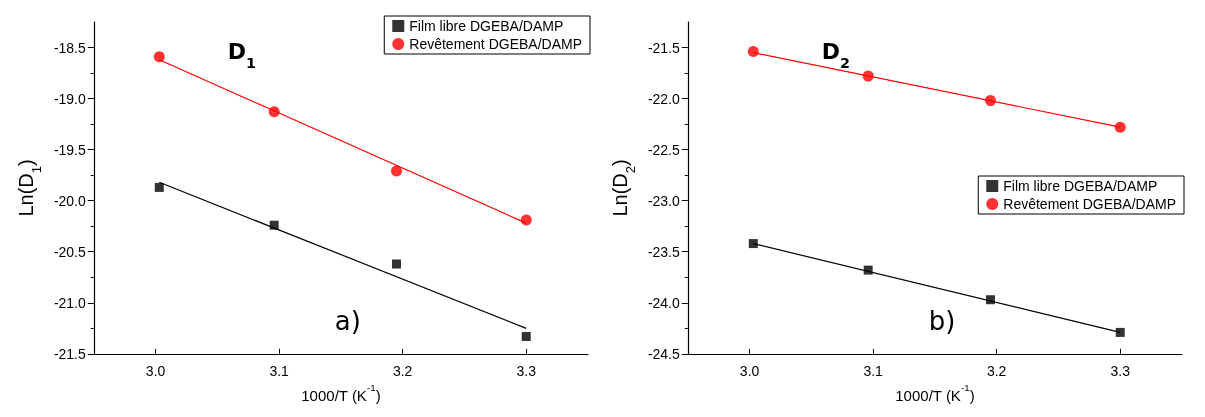  What do you see at coordinates (70, 251) in the screenshot?
I see `y-tick-label: -20.5` at bounding box center [70, 251].